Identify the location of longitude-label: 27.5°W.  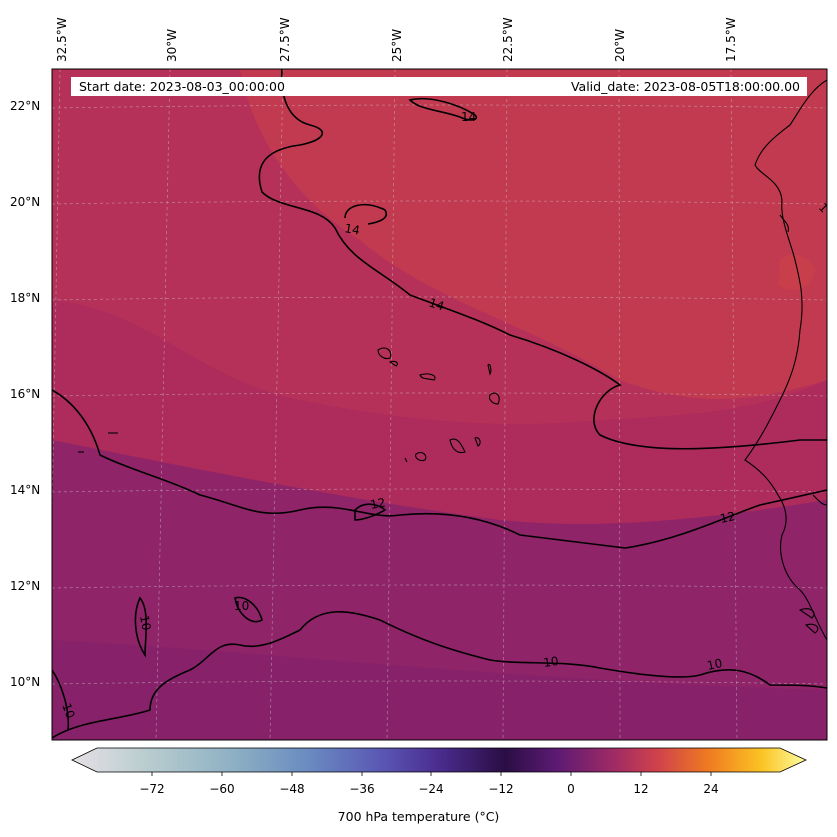
(285, 39).